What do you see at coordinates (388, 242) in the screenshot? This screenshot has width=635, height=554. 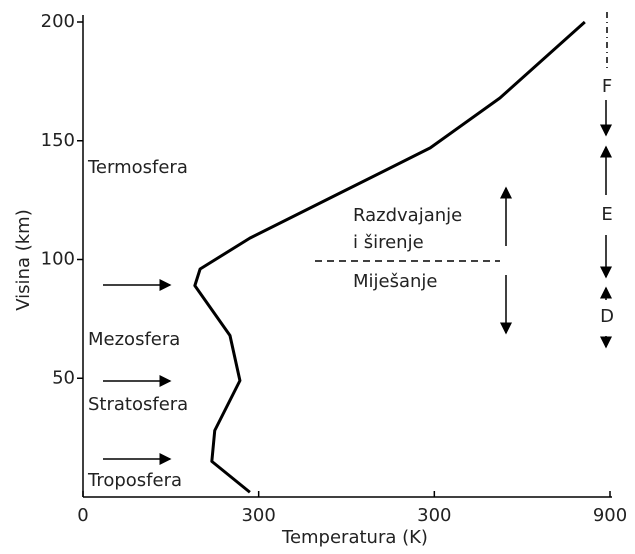 I see `annotation: i širenje` at bounding box center [388, 242].